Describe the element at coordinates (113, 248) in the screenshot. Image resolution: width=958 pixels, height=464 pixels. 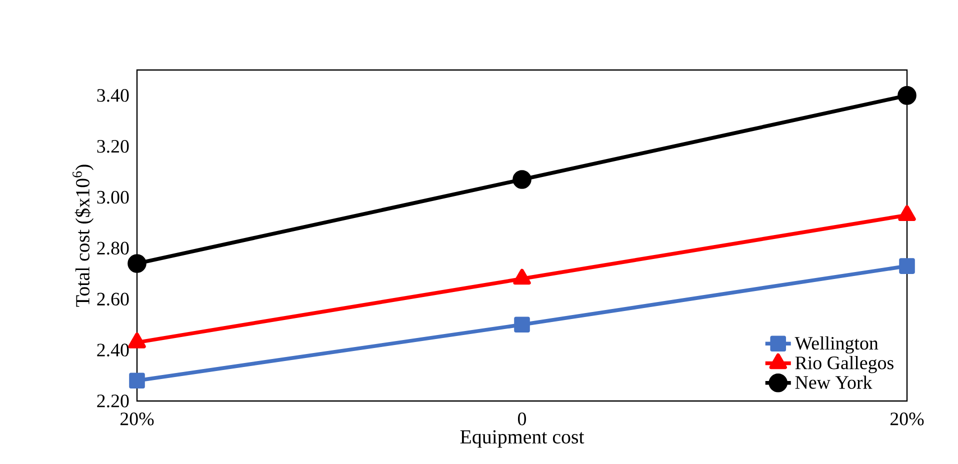
I see `y-tick-label: 2.80` at that location.